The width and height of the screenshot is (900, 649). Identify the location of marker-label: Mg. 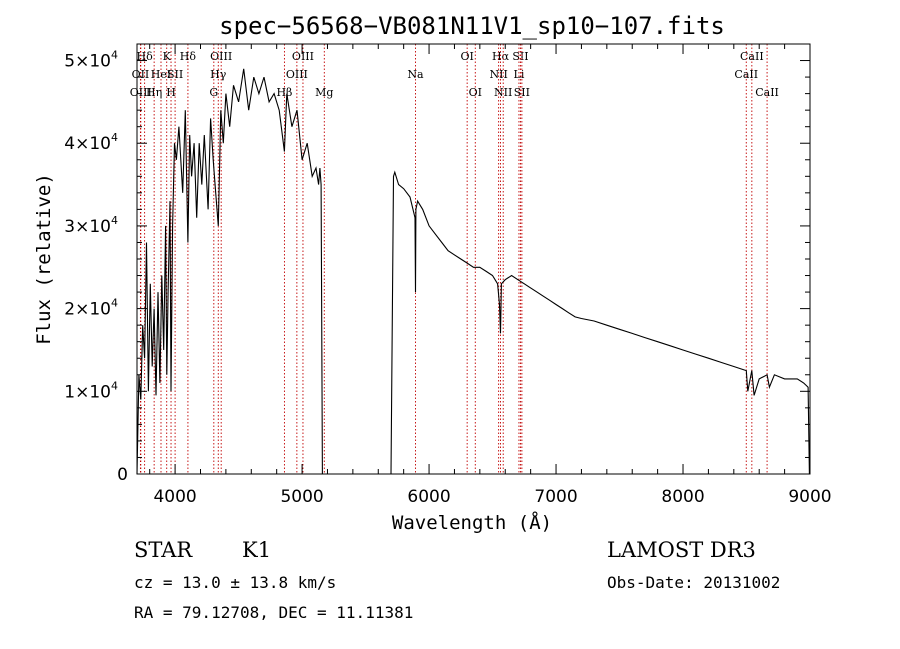
(324, 92).